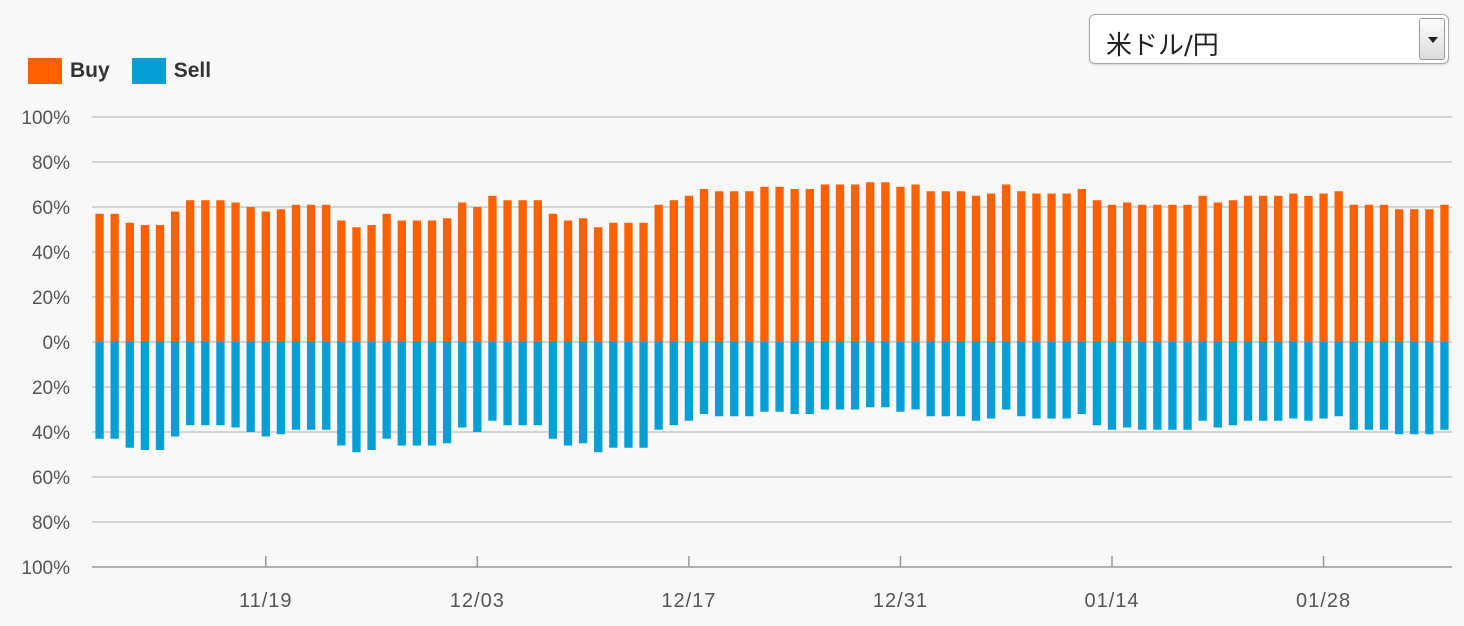  I want to click on currency-pair-value: 米ドル/円, so click(1162, 46).